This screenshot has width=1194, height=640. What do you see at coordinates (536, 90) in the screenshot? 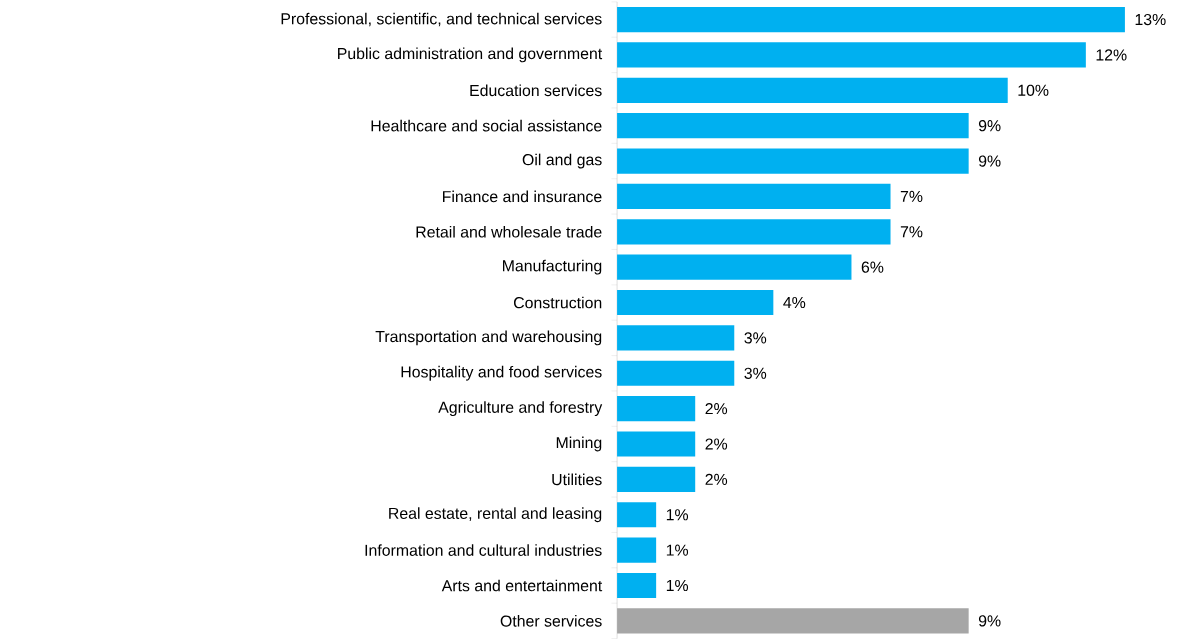
I see `y-tick-label: Education services` at bounding box center [536, 90].